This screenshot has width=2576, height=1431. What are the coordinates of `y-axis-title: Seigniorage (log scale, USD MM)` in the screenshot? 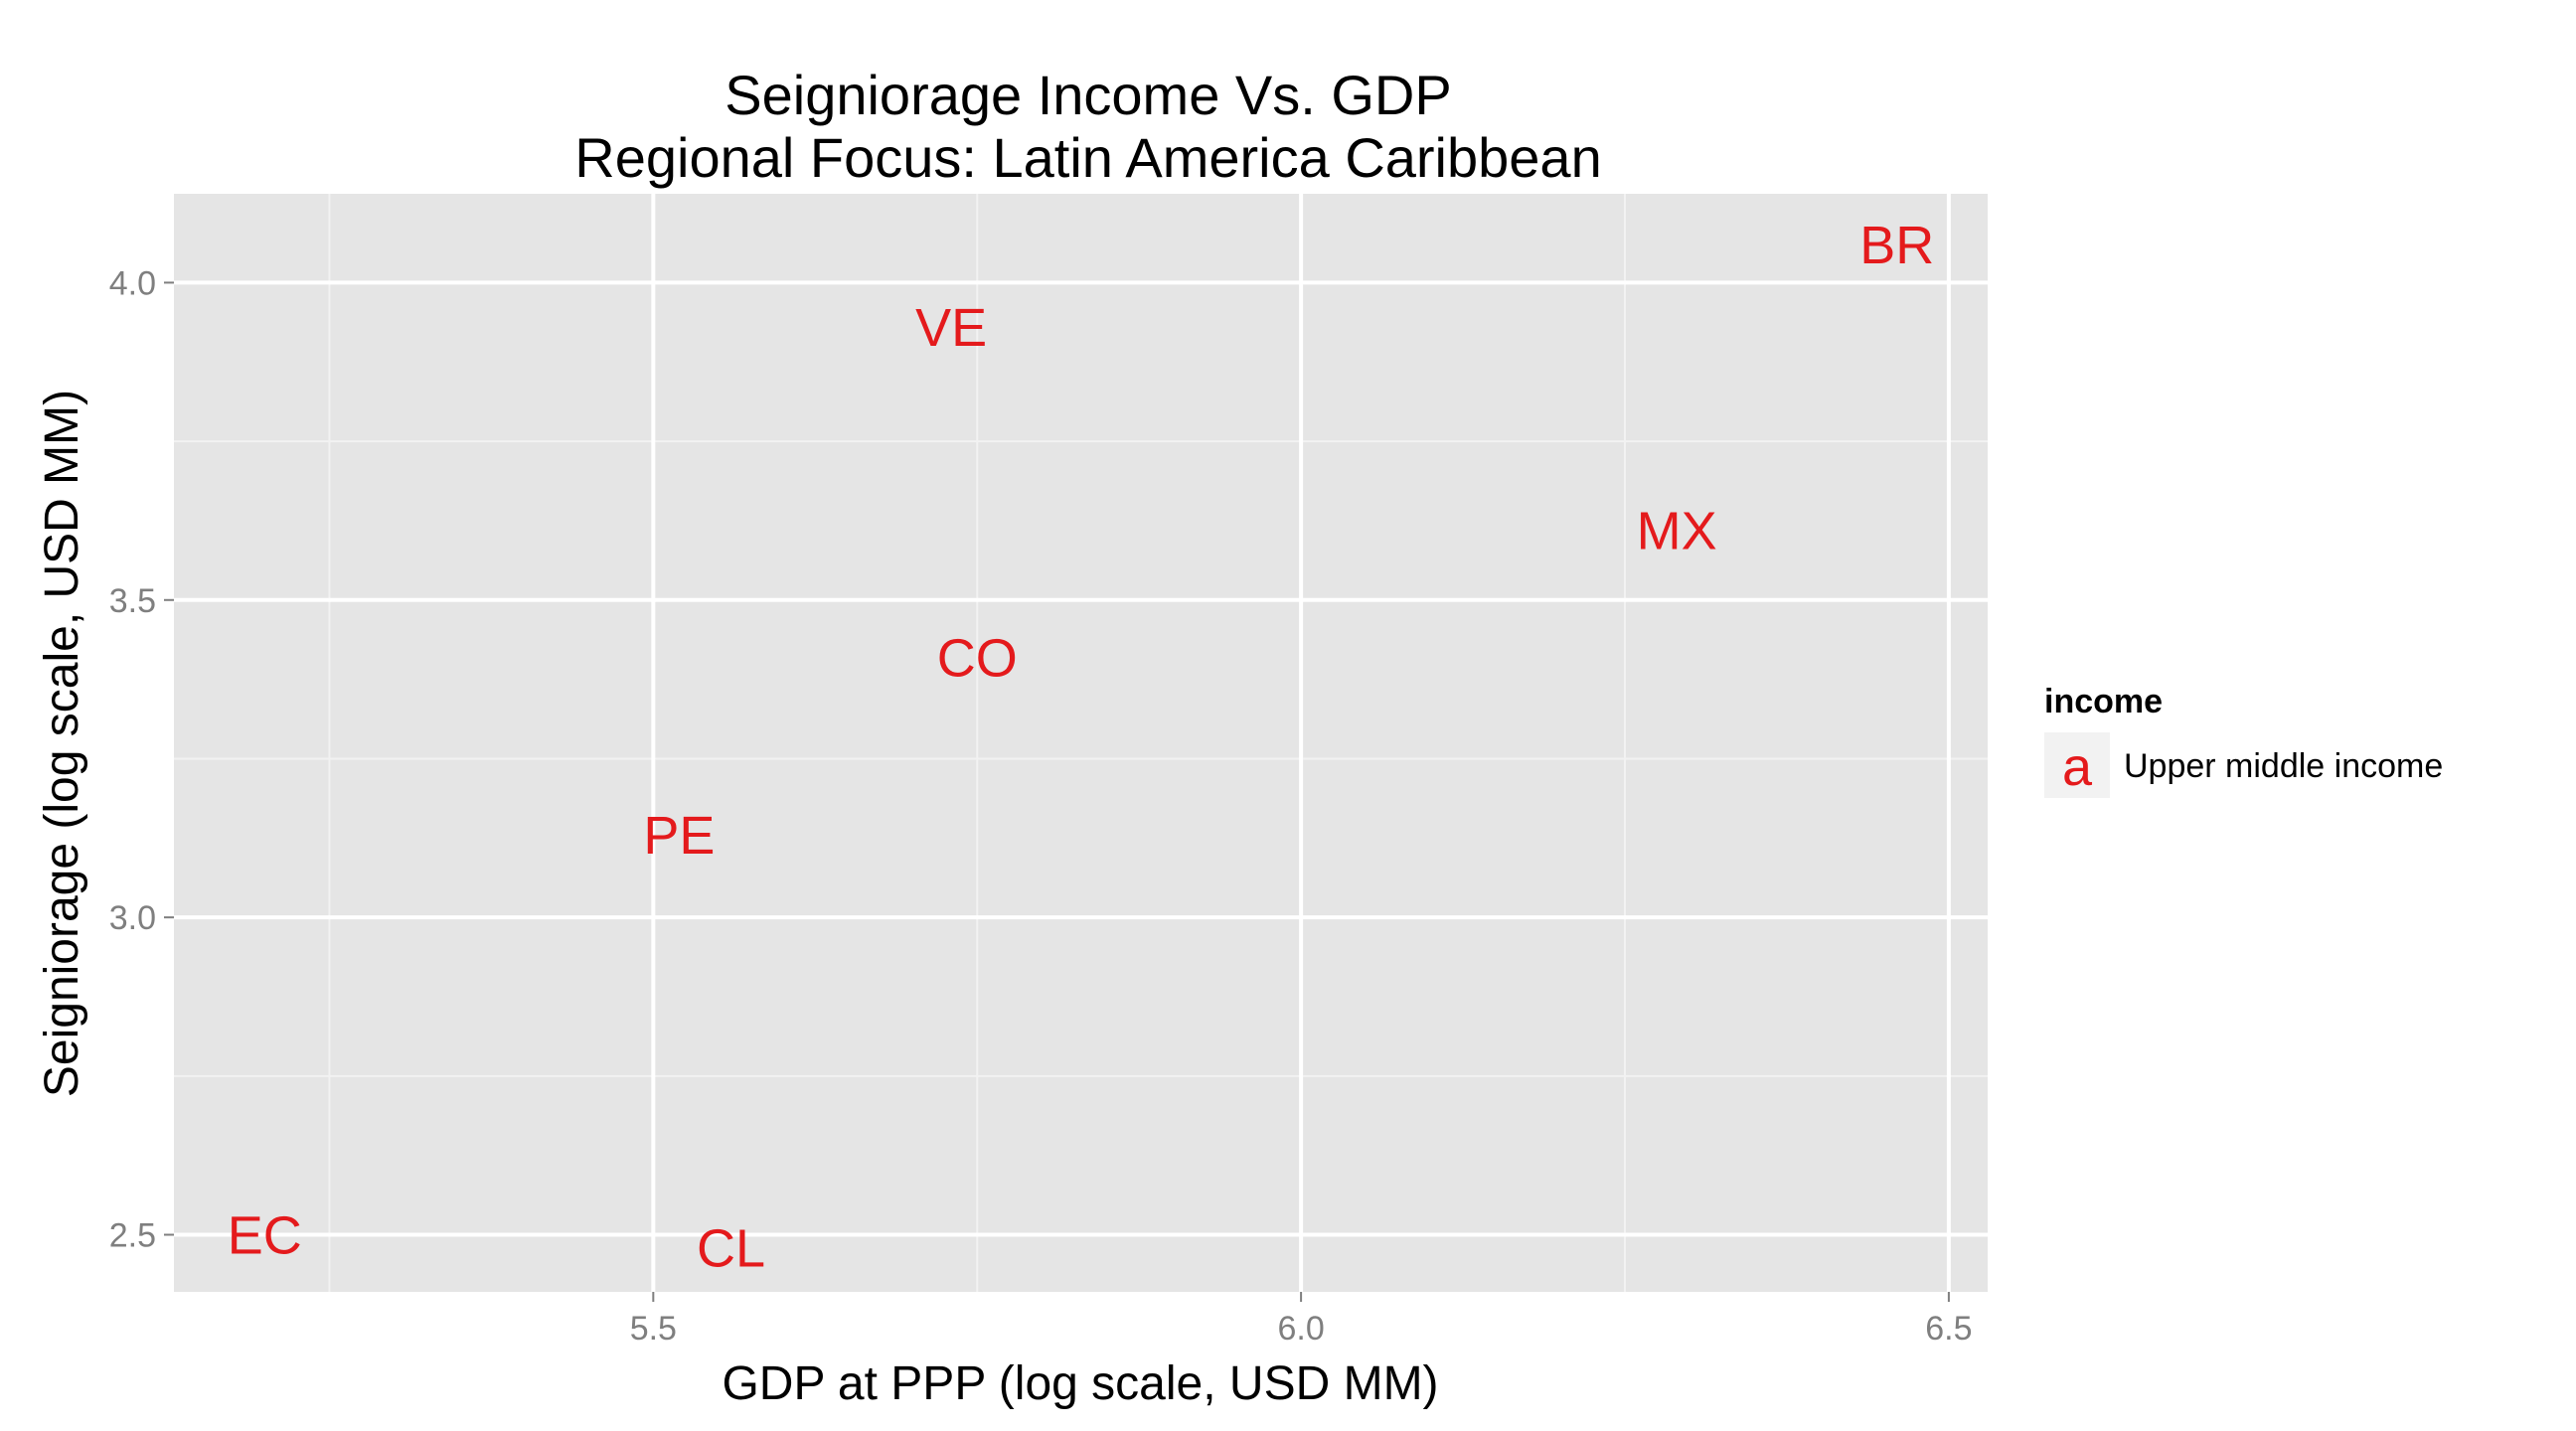 It's located at (62, 743).